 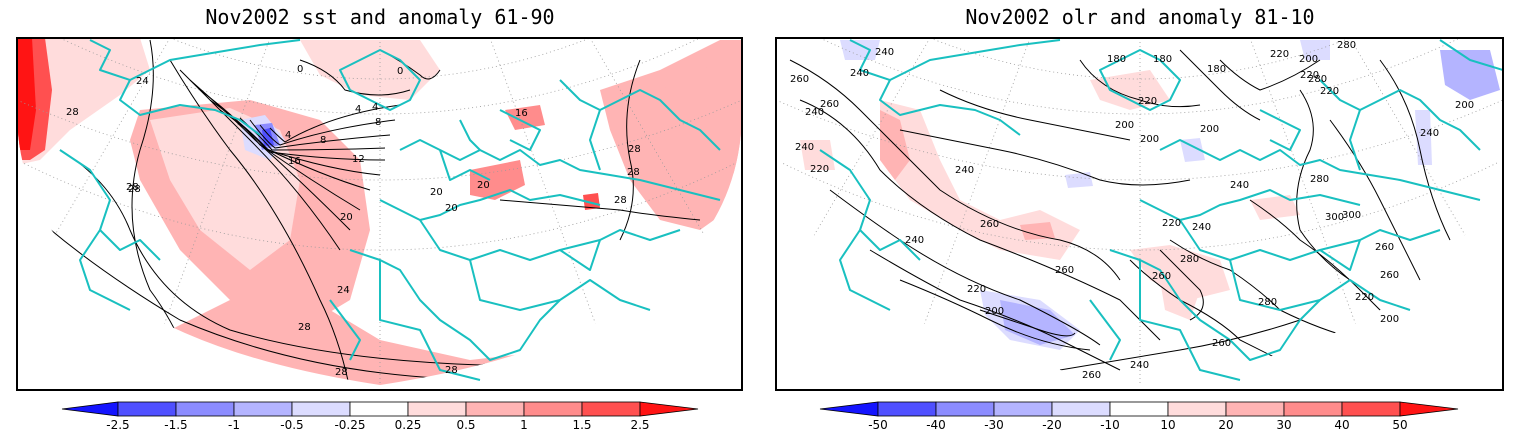 I want to click on sst-panel-title: Nov2002 sst and anomaly 61-90, so click(x=379, y=17).